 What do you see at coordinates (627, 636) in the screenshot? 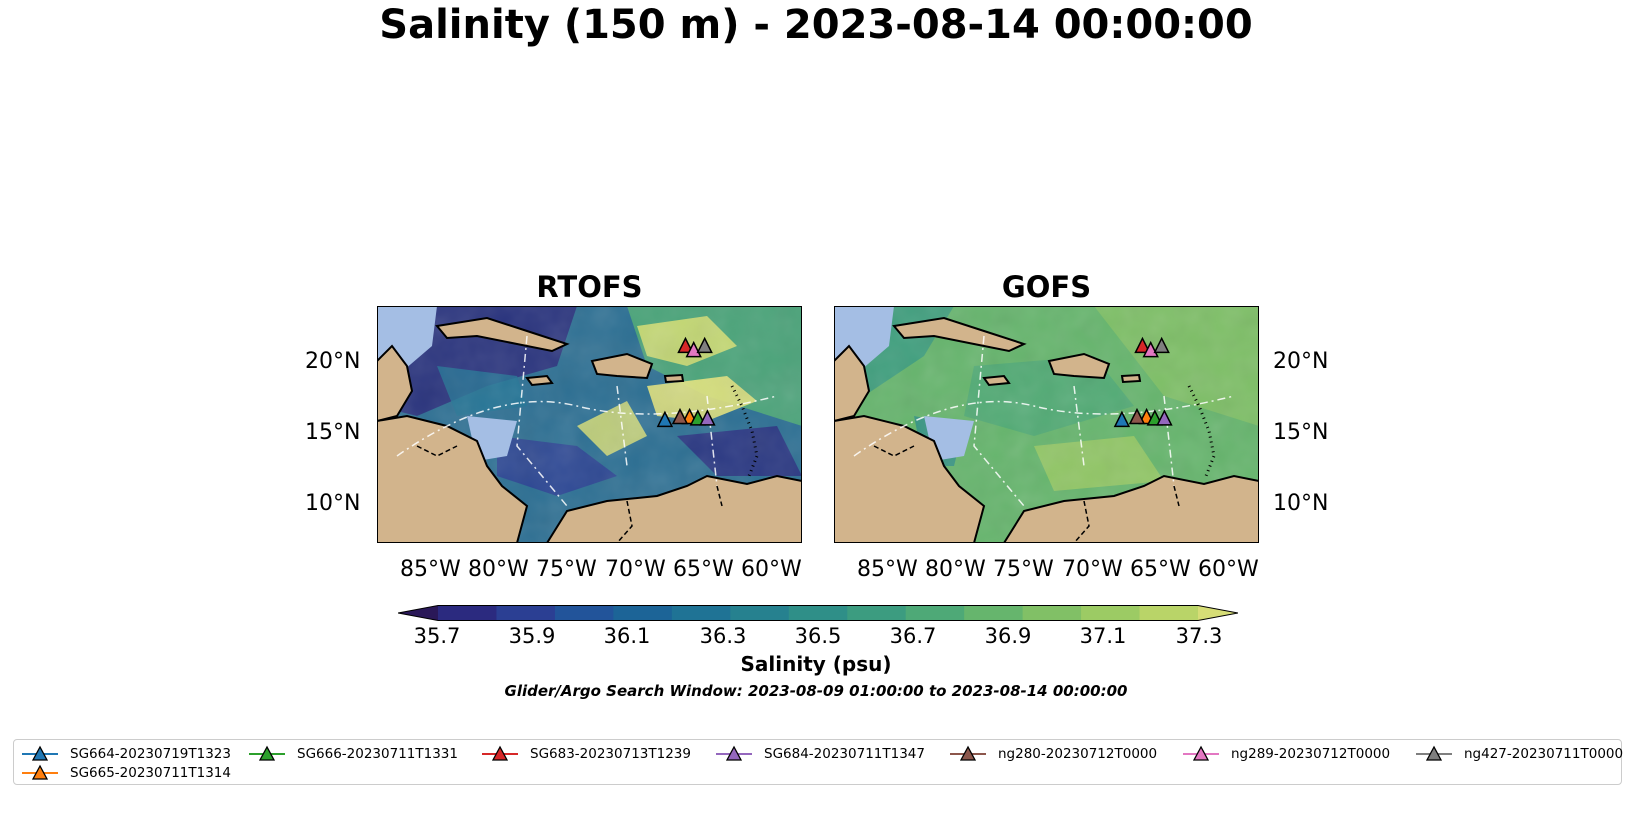
I see `colorbar-tick: 36.1` at bounding box center [627, 636].